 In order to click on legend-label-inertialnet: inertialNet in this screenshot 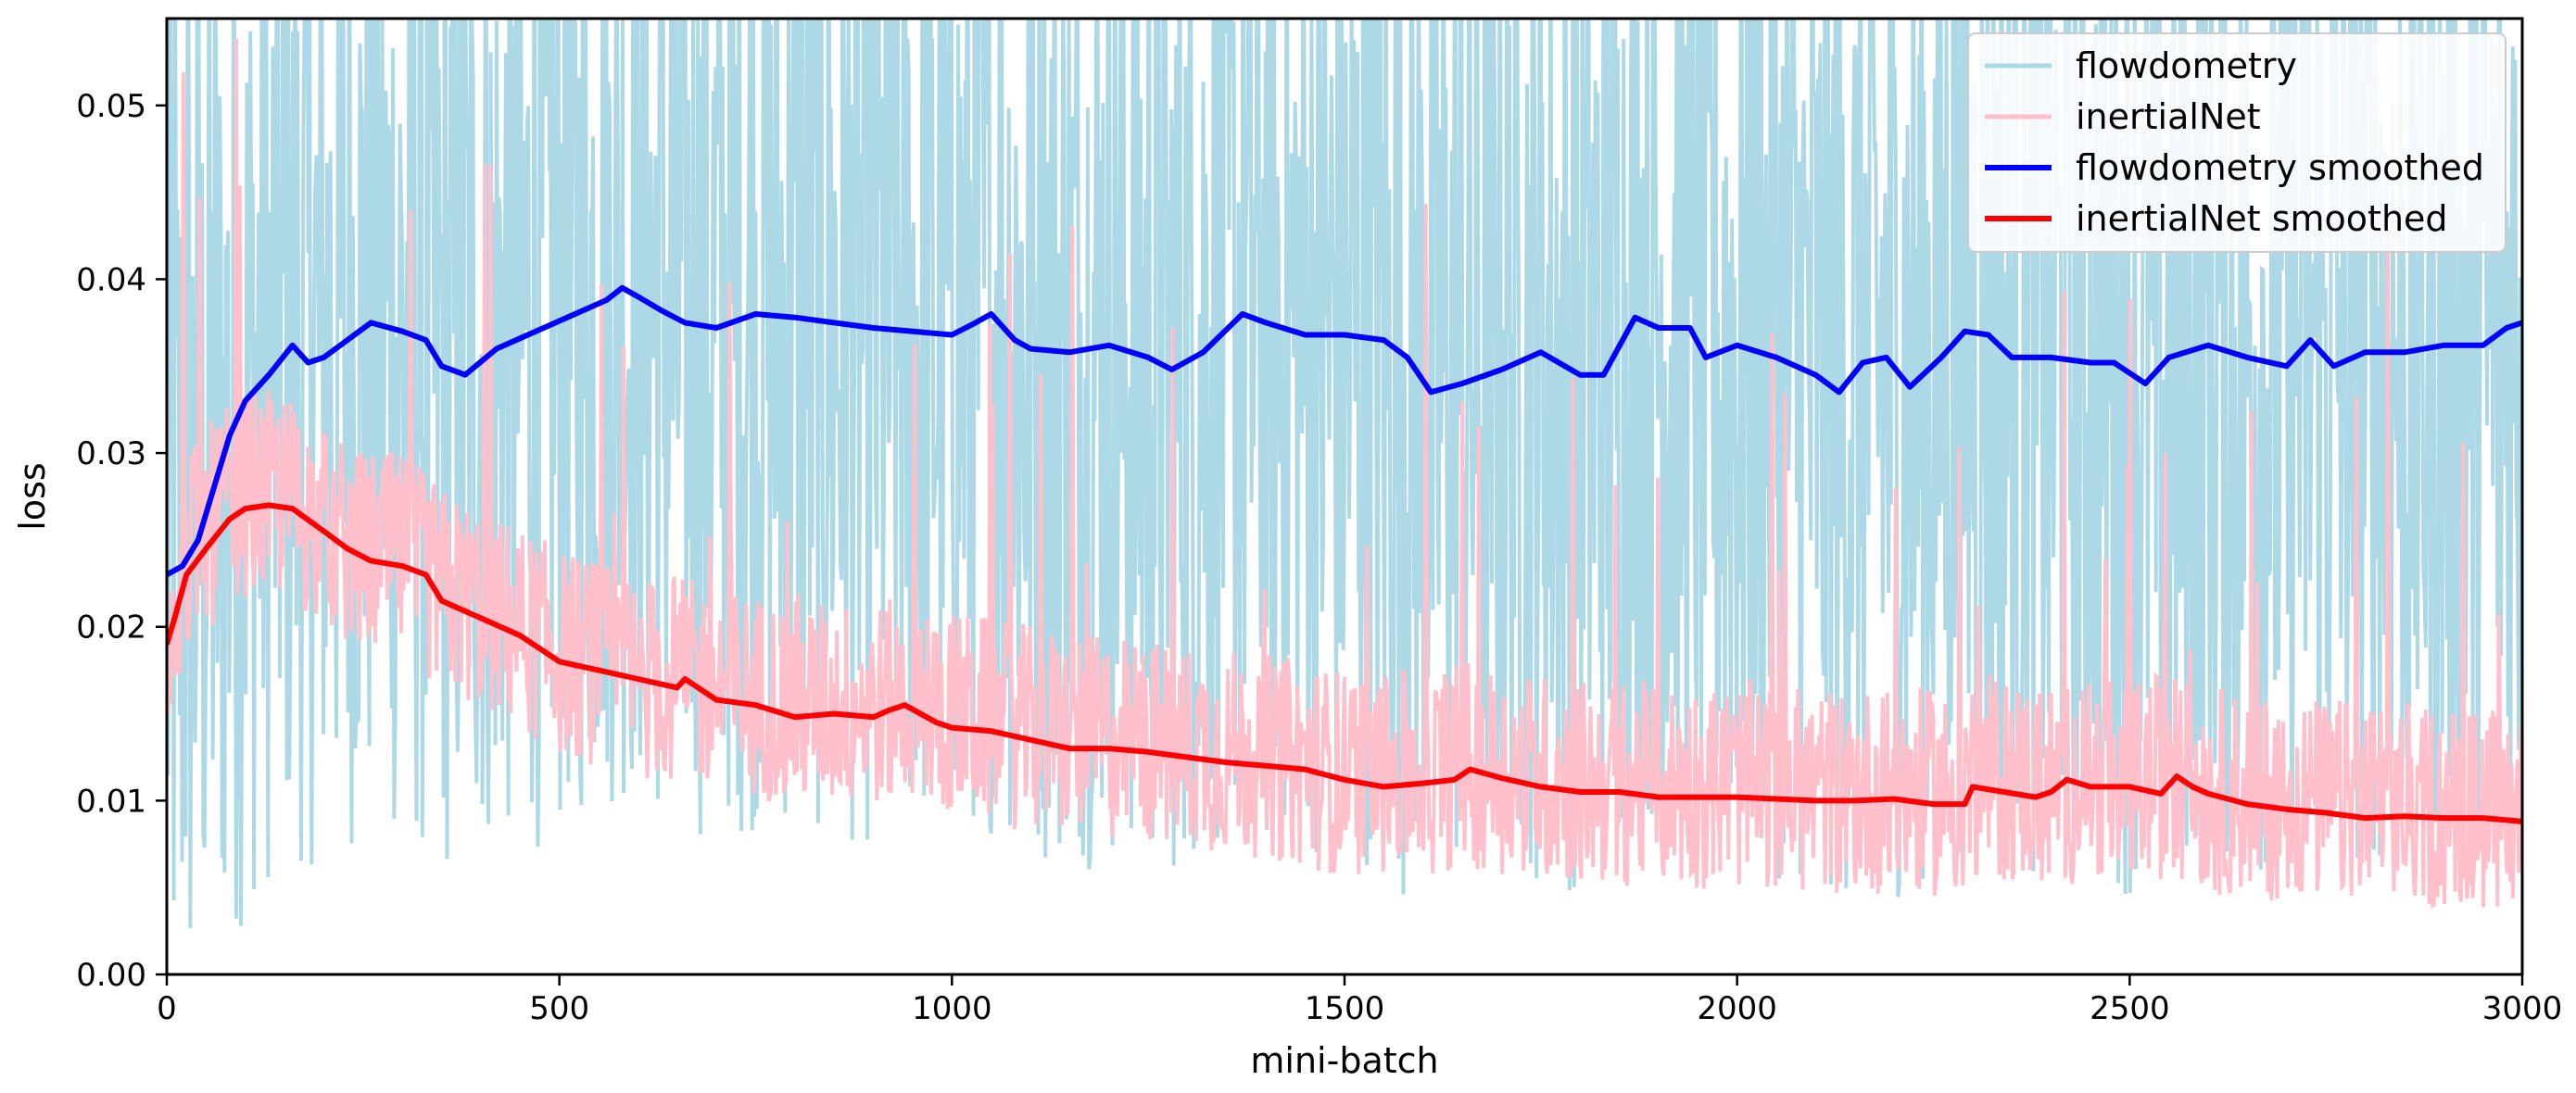, I will do `click(2168, 116)`.